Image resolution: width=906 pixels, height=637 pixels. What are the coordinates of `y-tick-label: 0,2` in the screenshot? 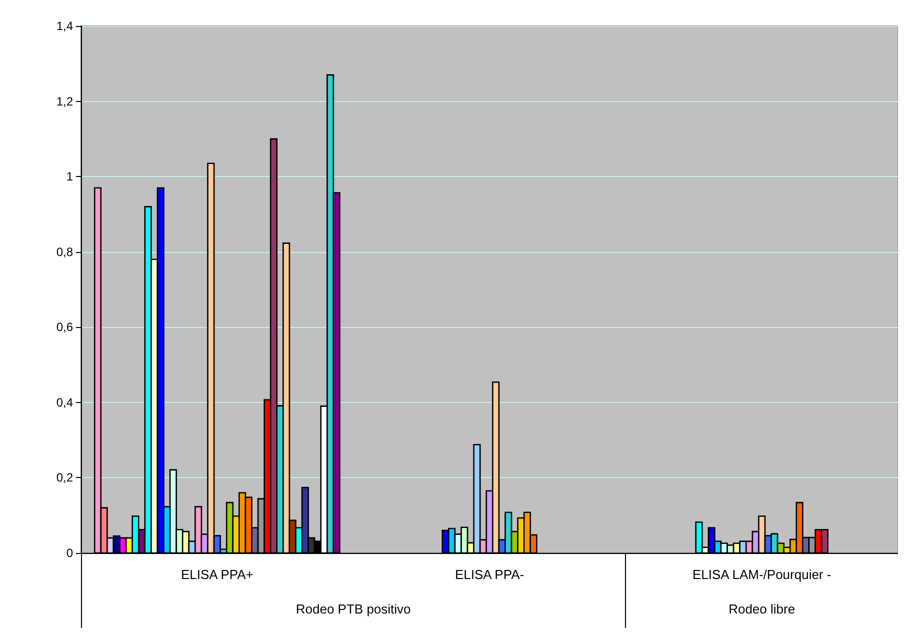 It's located at (65, 477).